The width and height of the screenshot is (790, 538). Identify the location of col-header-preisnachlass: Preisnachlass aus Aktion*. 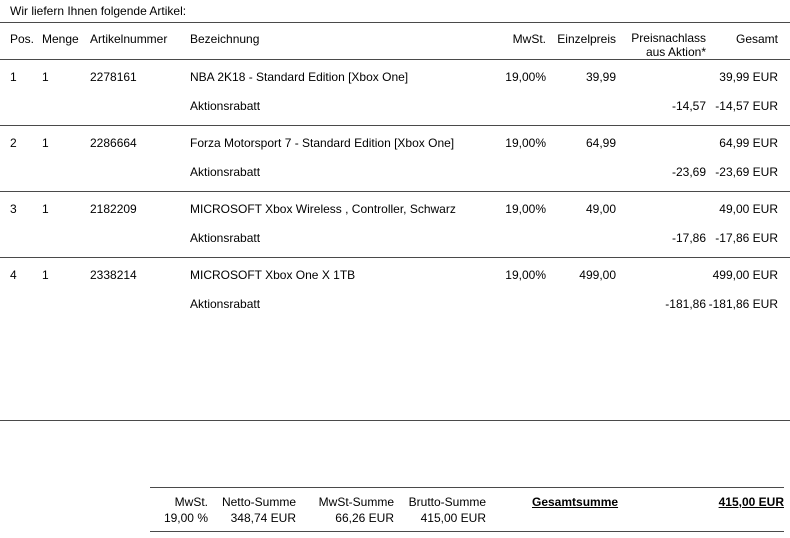
(661, 45).